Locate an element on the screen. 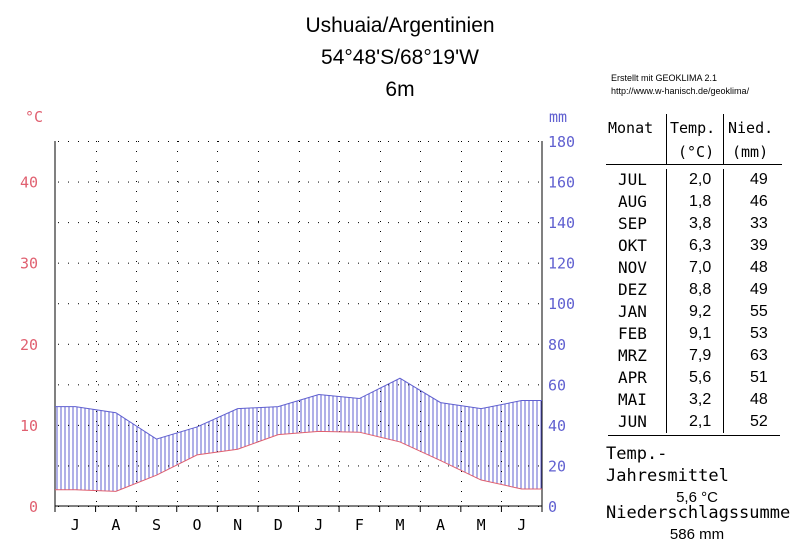  right-tick-label: 140 is located at coordinates (561, 223).